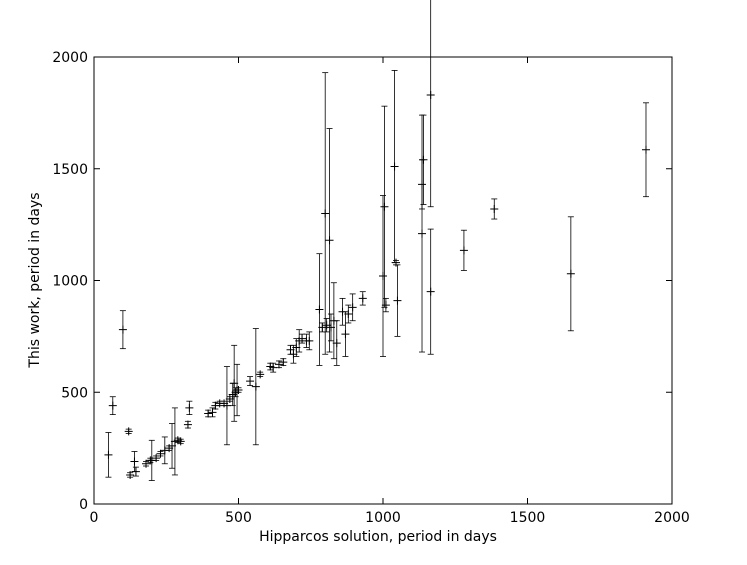 This screenshot has height=565, width=747. I want to click on x-axis-label: Hipparcos solution, period in days, so click(378, 537).